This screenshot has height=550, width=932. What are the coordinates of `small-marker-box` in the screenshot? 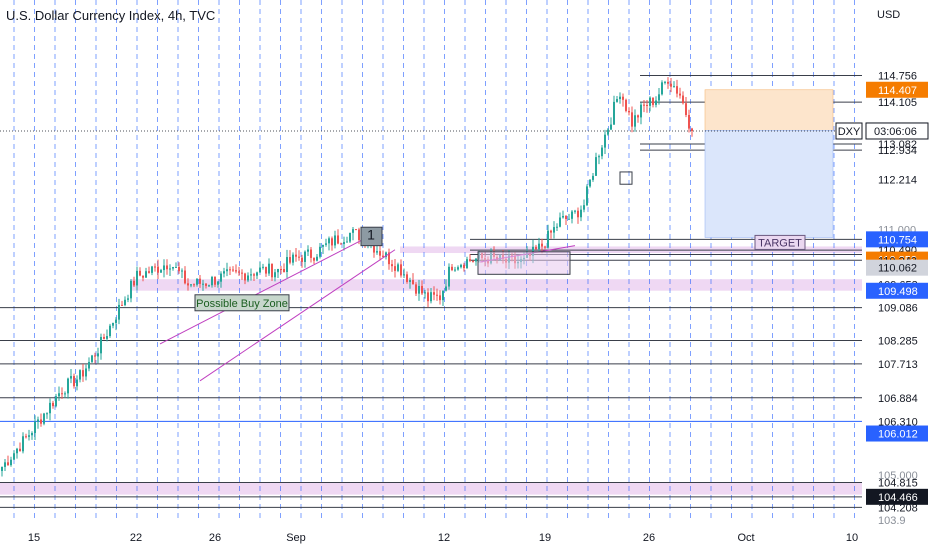 It's located at (626, 178).